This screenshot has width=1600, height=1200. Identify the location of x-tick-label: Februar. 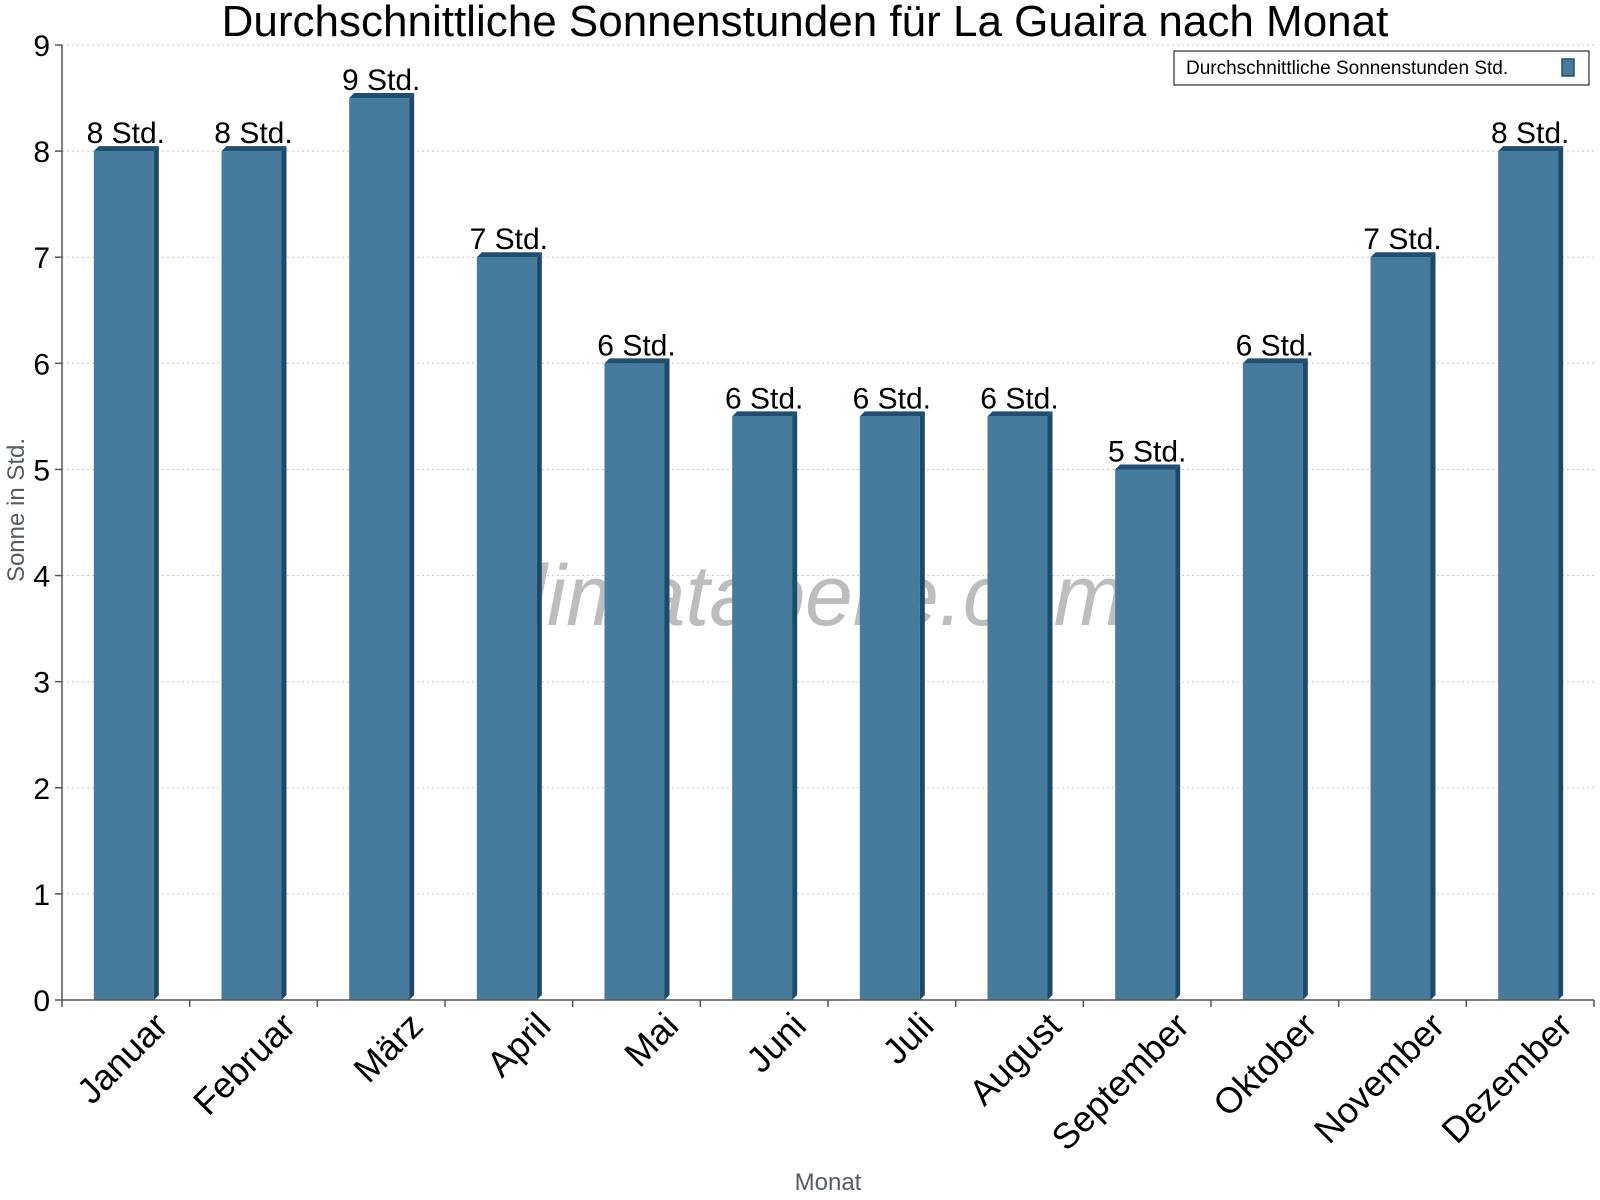
(244, 1064).